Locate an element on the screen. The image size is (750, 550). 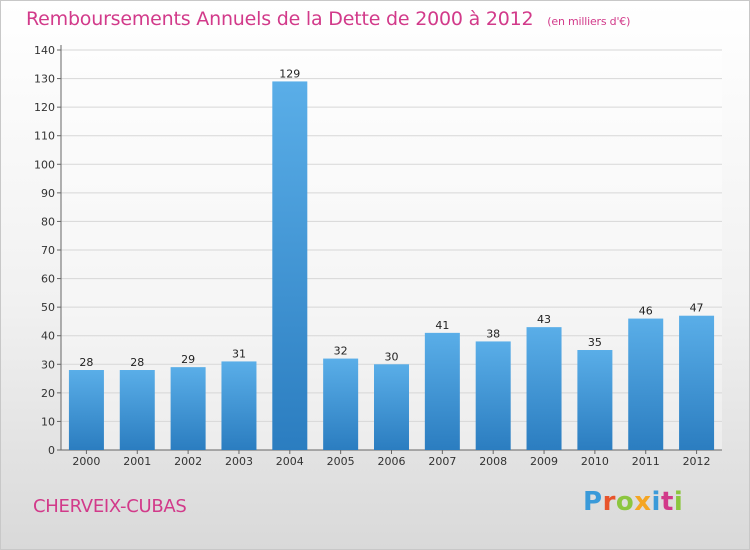
bar-2001 is located at coordinates (137, 410).